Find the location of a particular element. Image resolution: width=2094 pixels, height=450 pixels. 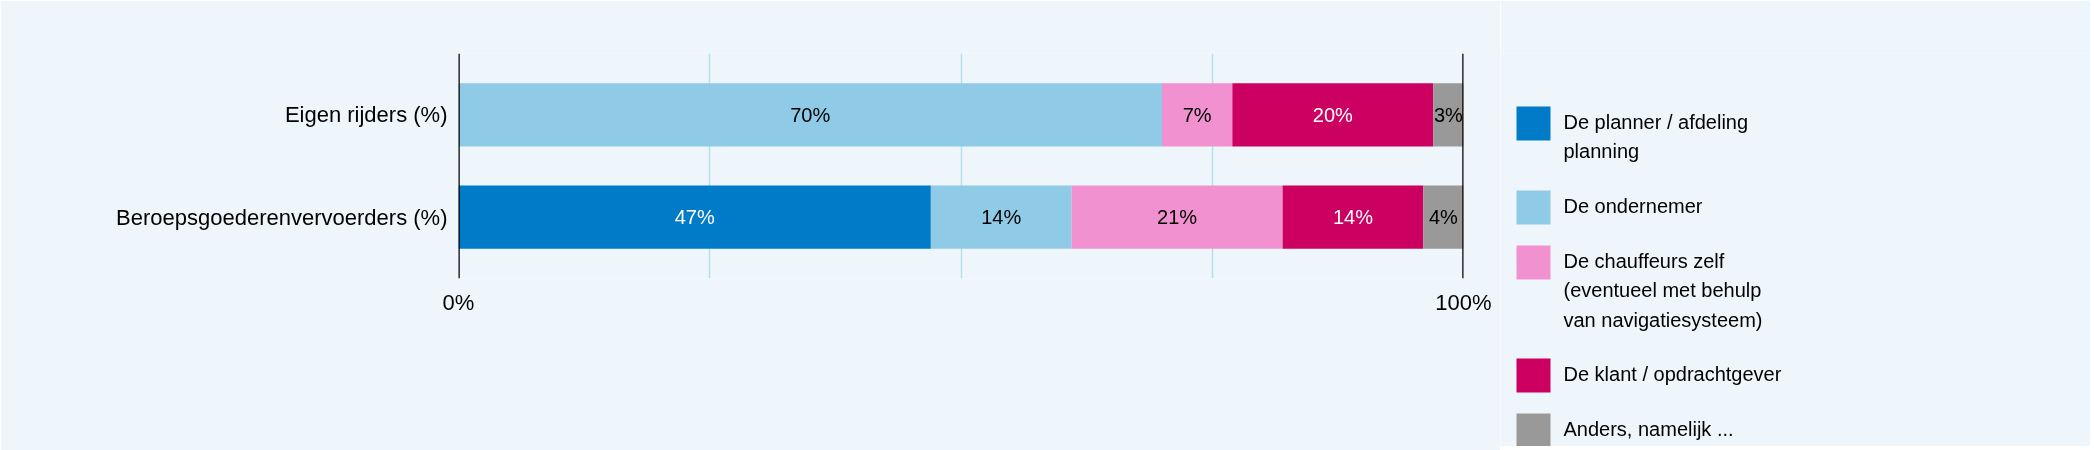

legend-label: De ondernemer is located at coordinates (1633, 205).